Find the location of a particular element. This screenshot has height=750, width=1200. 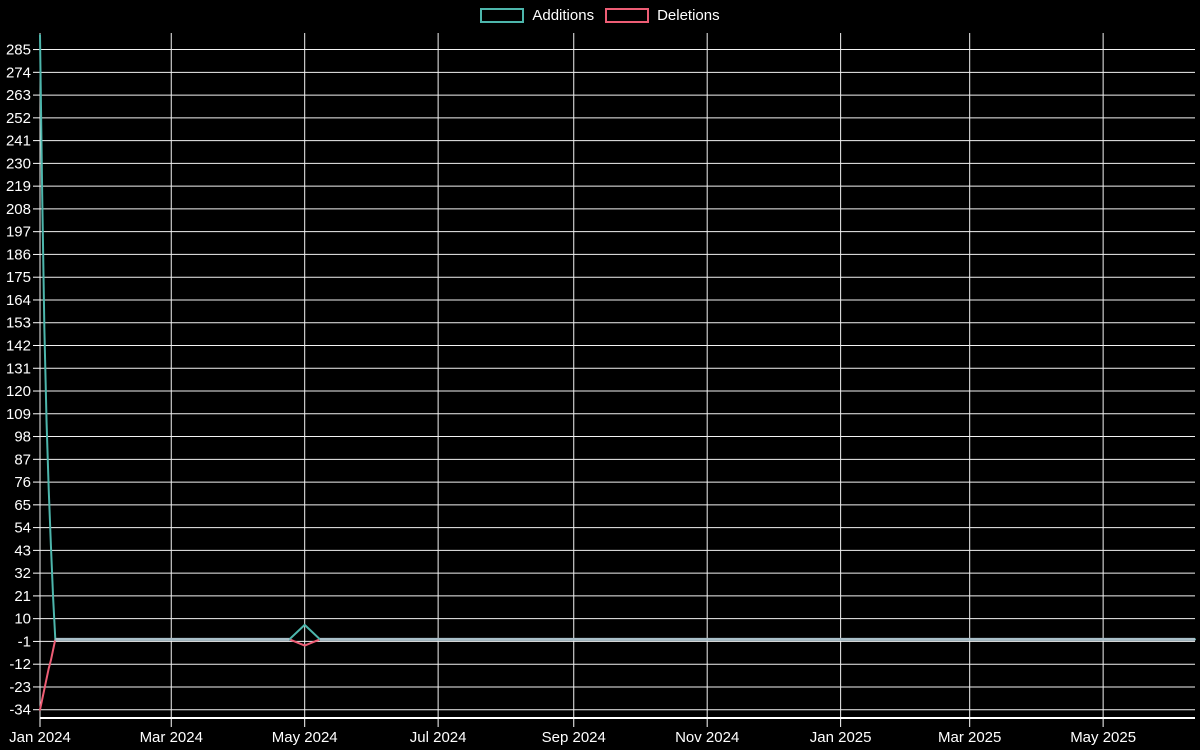

svg-text: 274 is located at coordinates (18, 72).